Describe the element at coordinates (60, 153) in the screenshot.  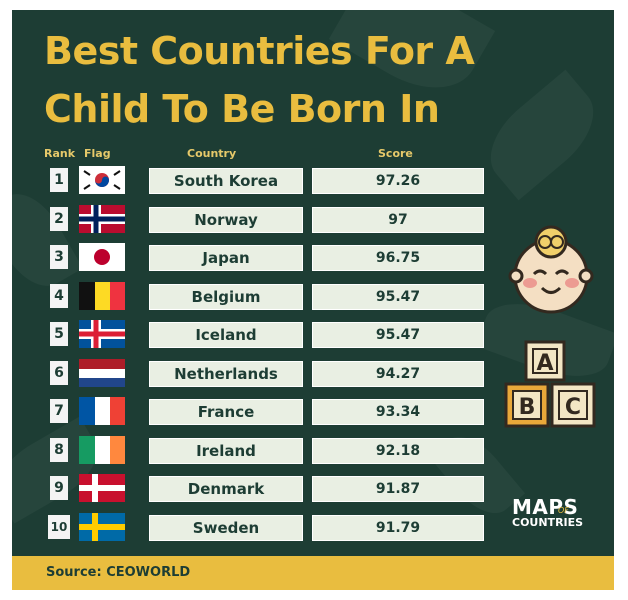
I see `header-rank: Rank` at that location.